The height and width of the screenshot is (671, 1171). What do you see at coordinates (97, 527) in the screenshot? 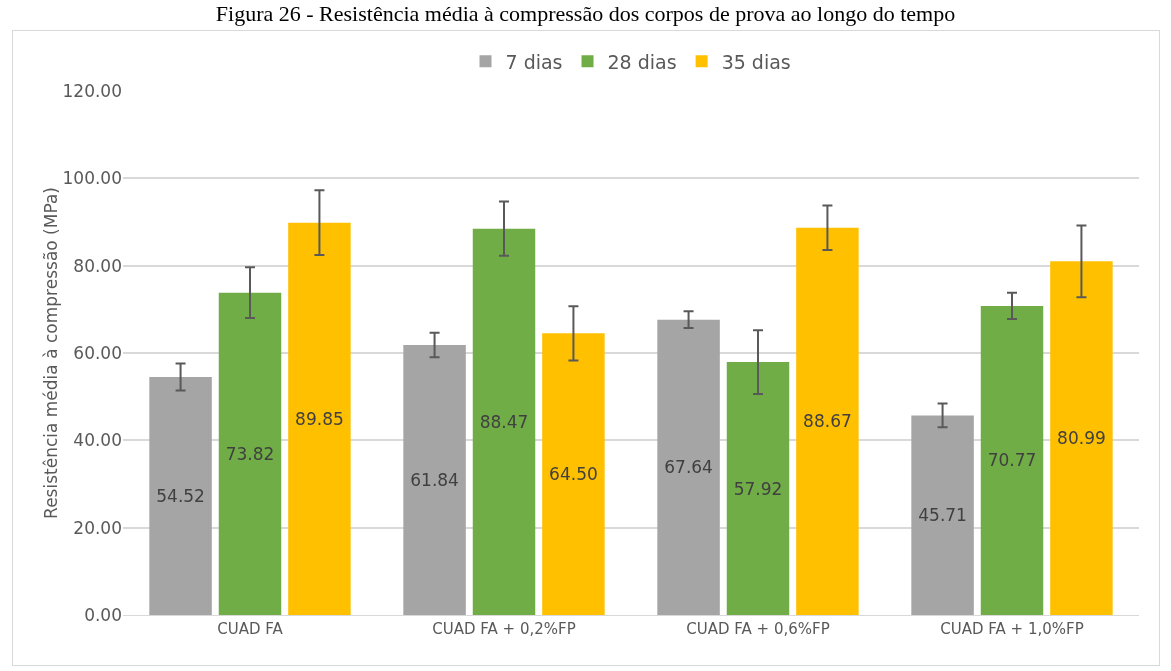
I see `y-tick-label: 20.00` at bounding box center [97, 527].